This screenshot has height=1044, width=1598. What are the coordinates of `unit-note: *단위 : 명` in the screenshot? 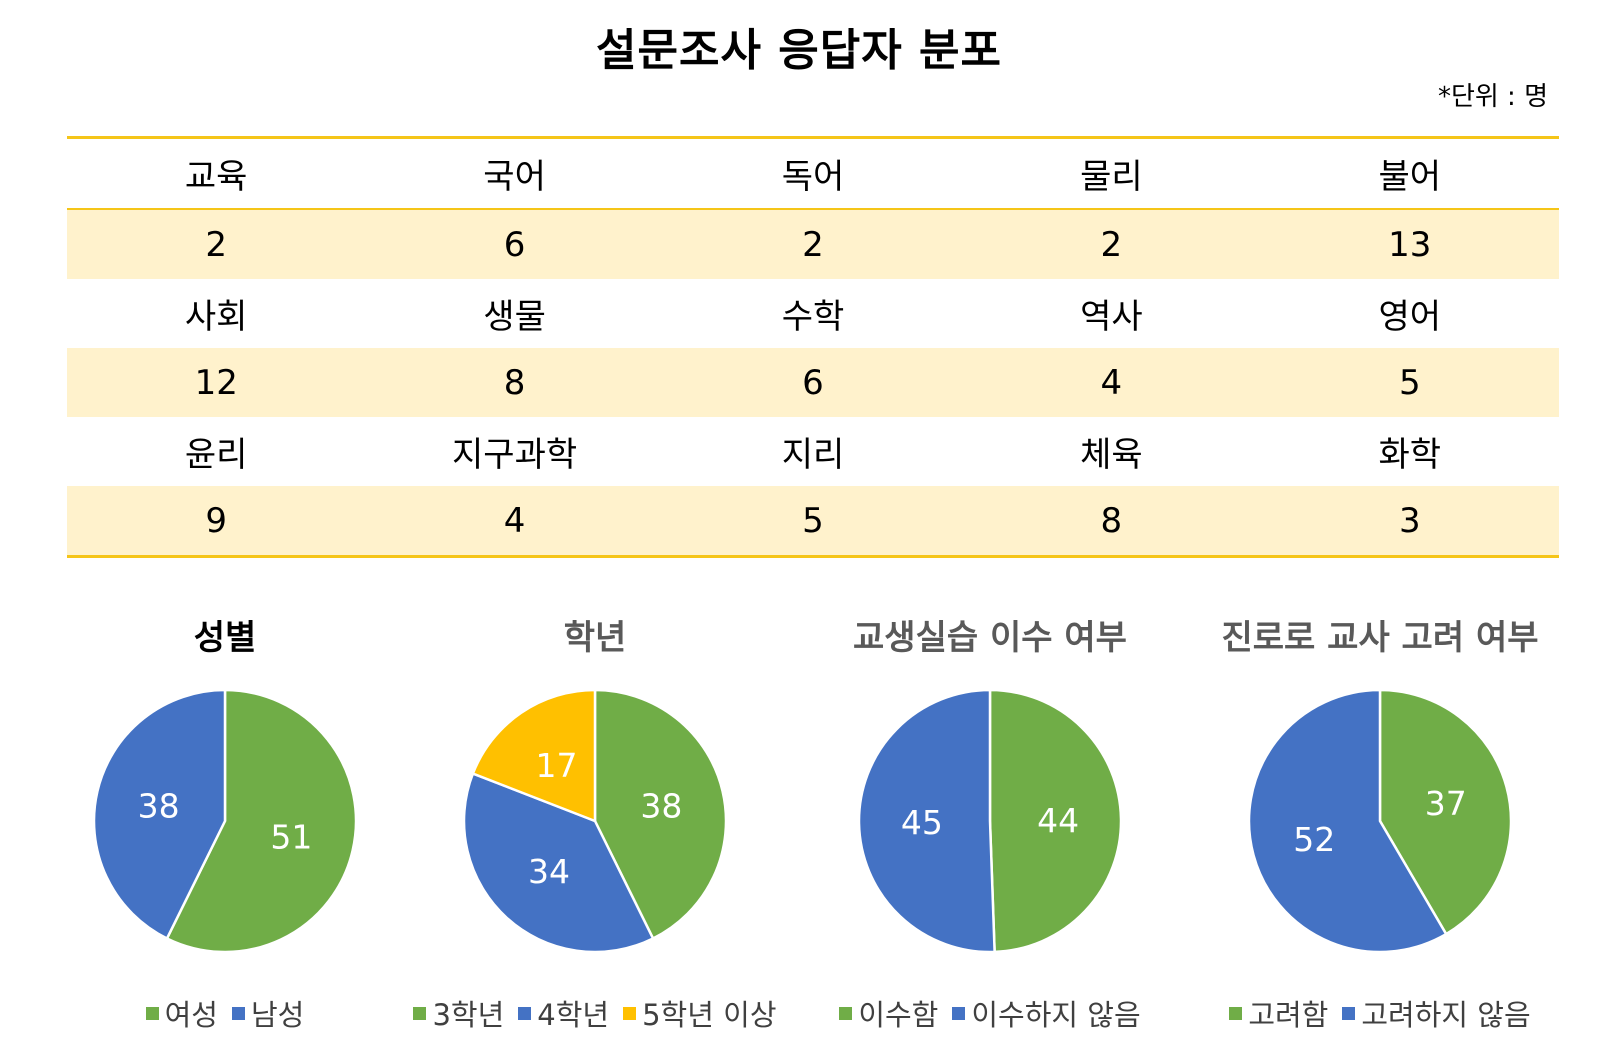 It's located at (1492, 97).